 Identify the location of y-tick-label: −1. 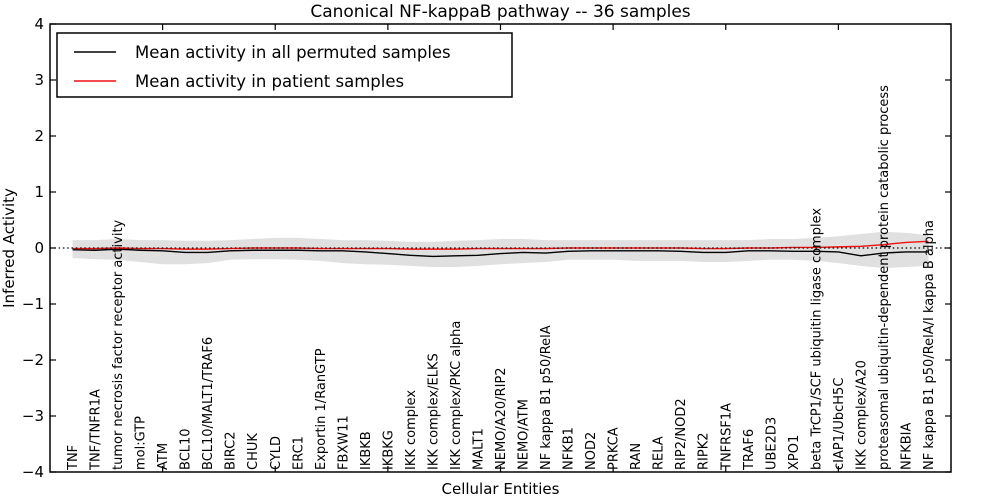
(33, 304).